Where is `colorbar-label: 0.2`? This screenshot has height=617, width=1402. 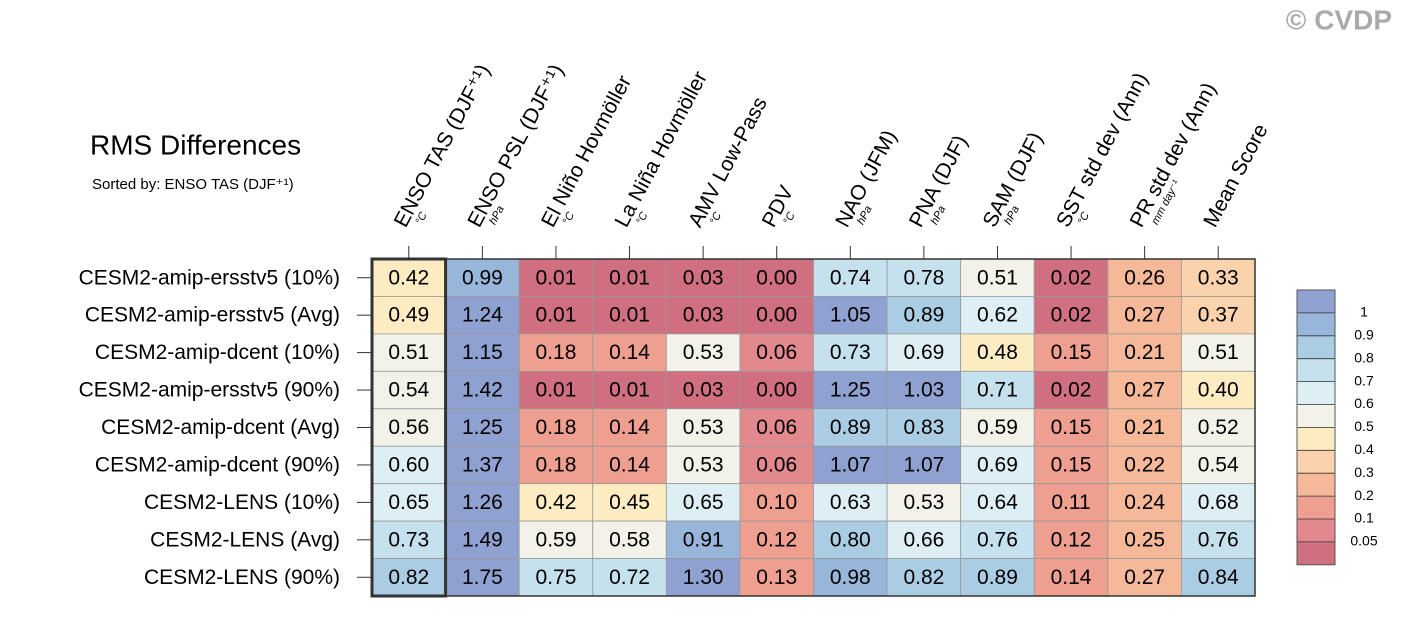
colorbar-label: 0.2 is located at coordinates (1364, 495).